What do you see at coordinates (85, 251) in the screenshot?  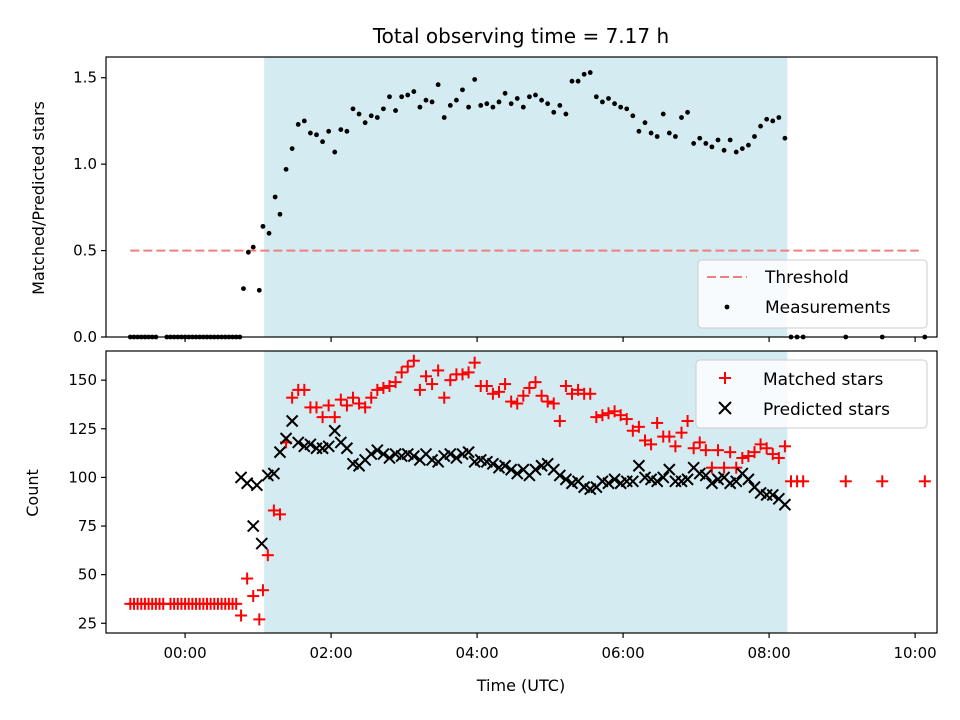 I see `y-tick-label: 0.5` at bounding box center [85, 251].